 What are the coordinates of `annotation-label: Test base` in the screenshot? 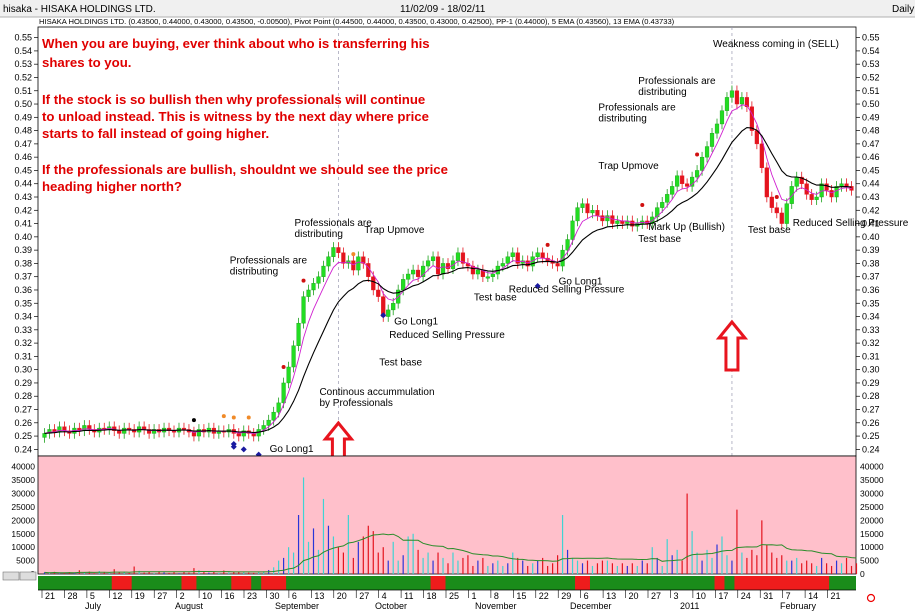 It's located at (495, 298).